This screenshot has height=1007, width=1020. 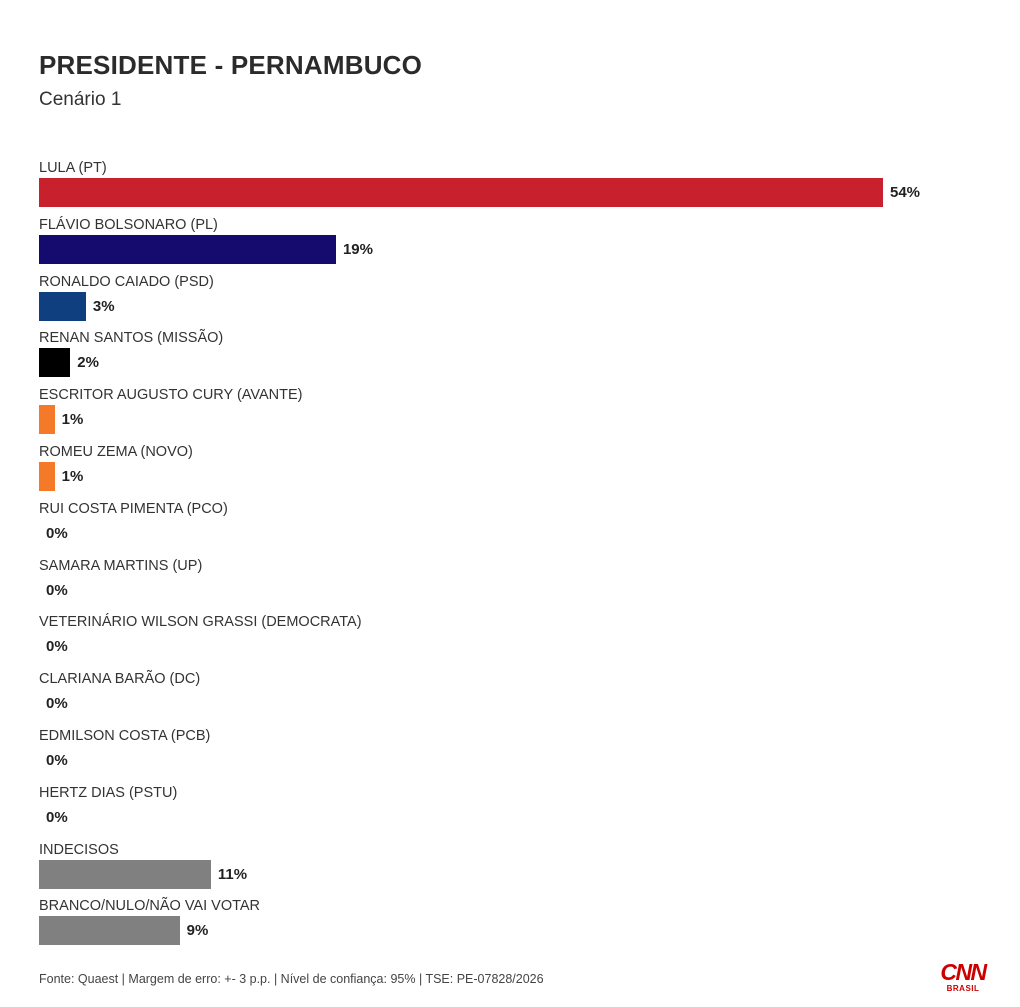 I want to click on category-label: INDECISOS, so click(x=79, y=849).